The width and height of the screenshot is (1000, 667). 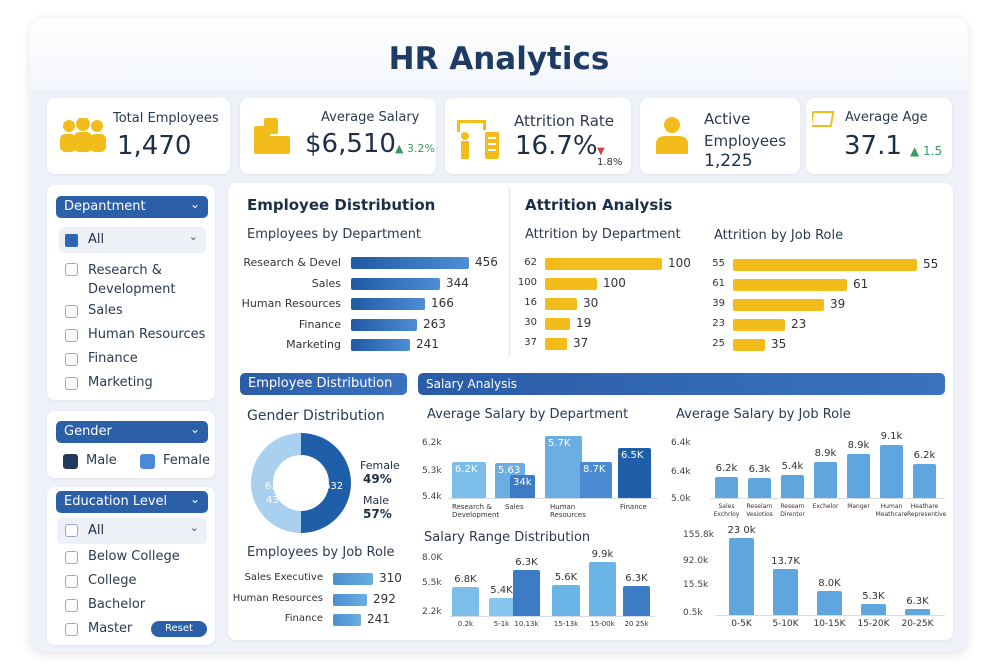 What do you see at coordinates (873, 596) in the screenshot?
I see `bar-value-label: 5.3K` at bounding box center [873, 596].